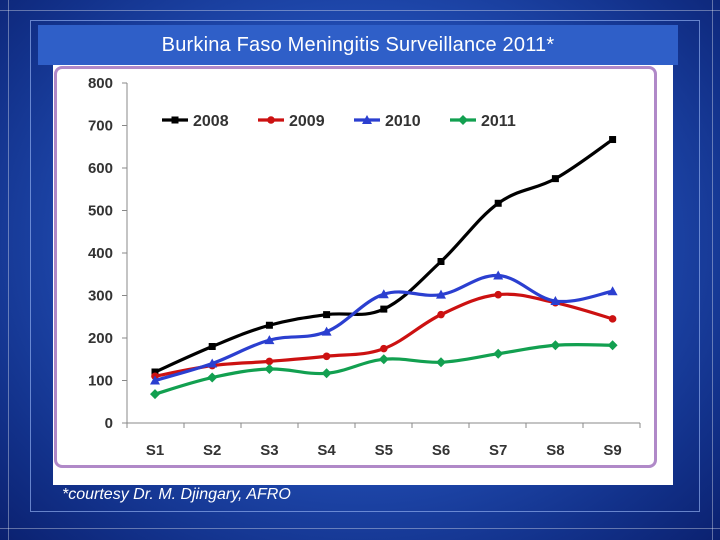  What do you see at coordinates (367, 119) in the screenshot?
I see `legend-2010-marker` at bounding box center [367, 119].